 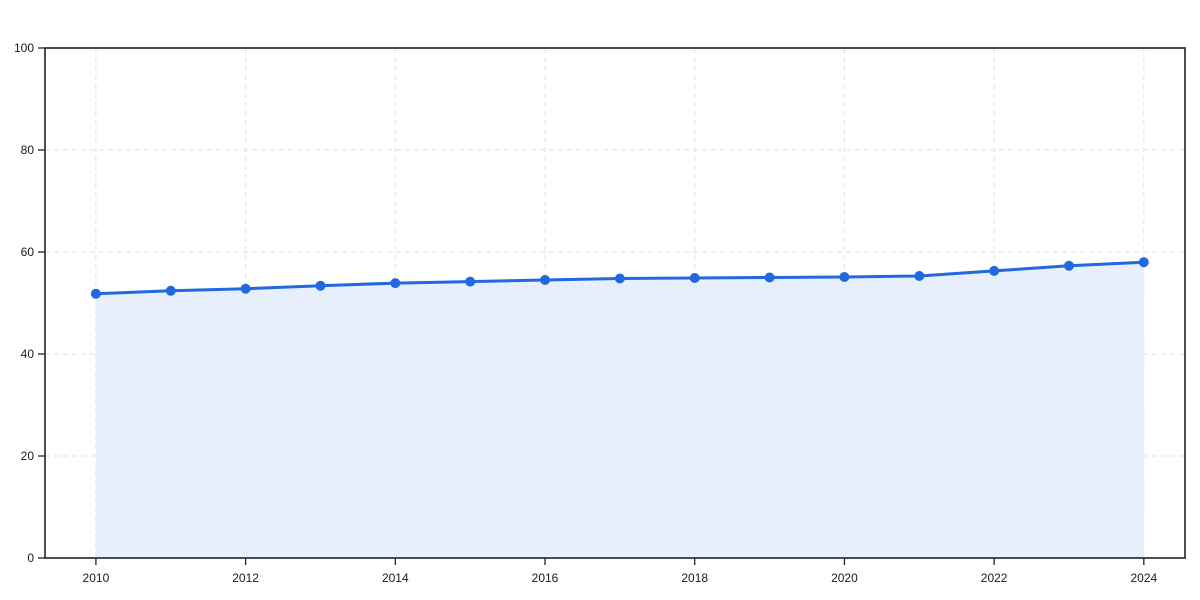 I want to click on data-point-2014, so click(x=395, y=283).